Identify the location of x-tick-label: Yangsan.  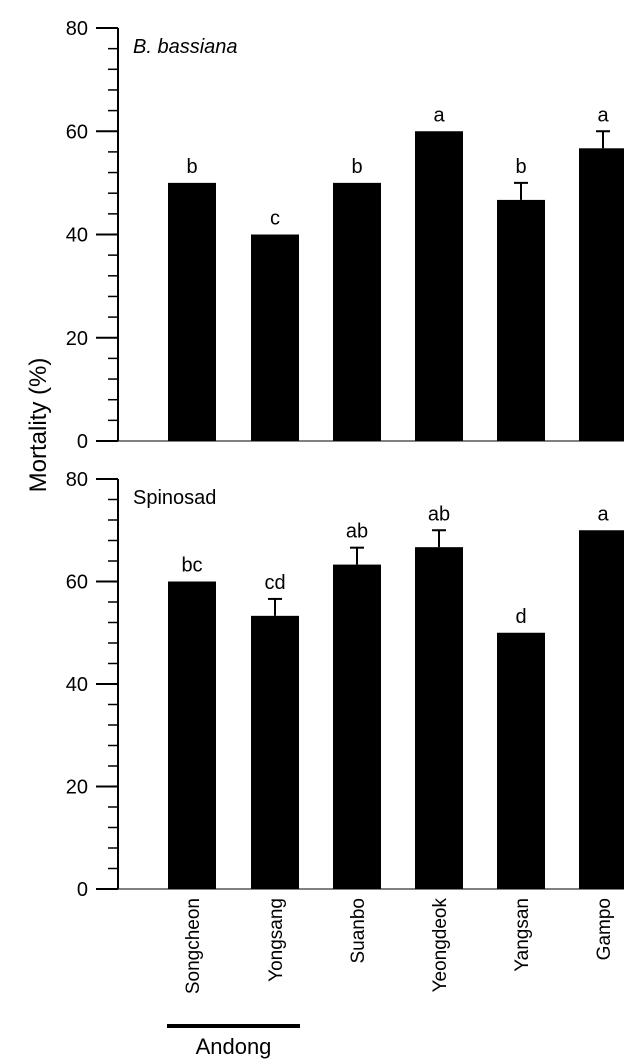
(522, 935).